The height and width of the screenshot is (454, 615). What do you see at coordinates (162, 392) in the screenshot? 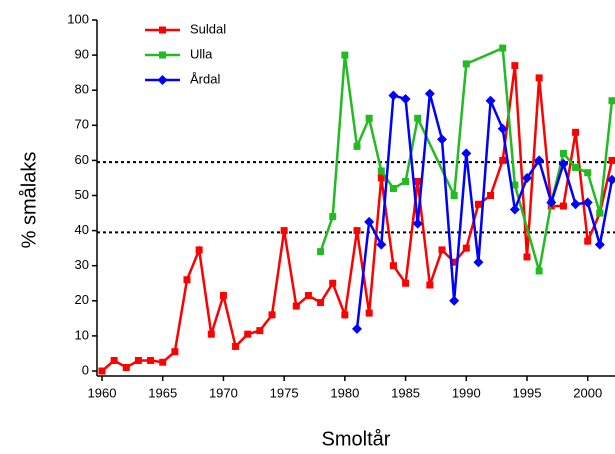
I see `x-tick-label: 1965` at bounding box center [162, 392].